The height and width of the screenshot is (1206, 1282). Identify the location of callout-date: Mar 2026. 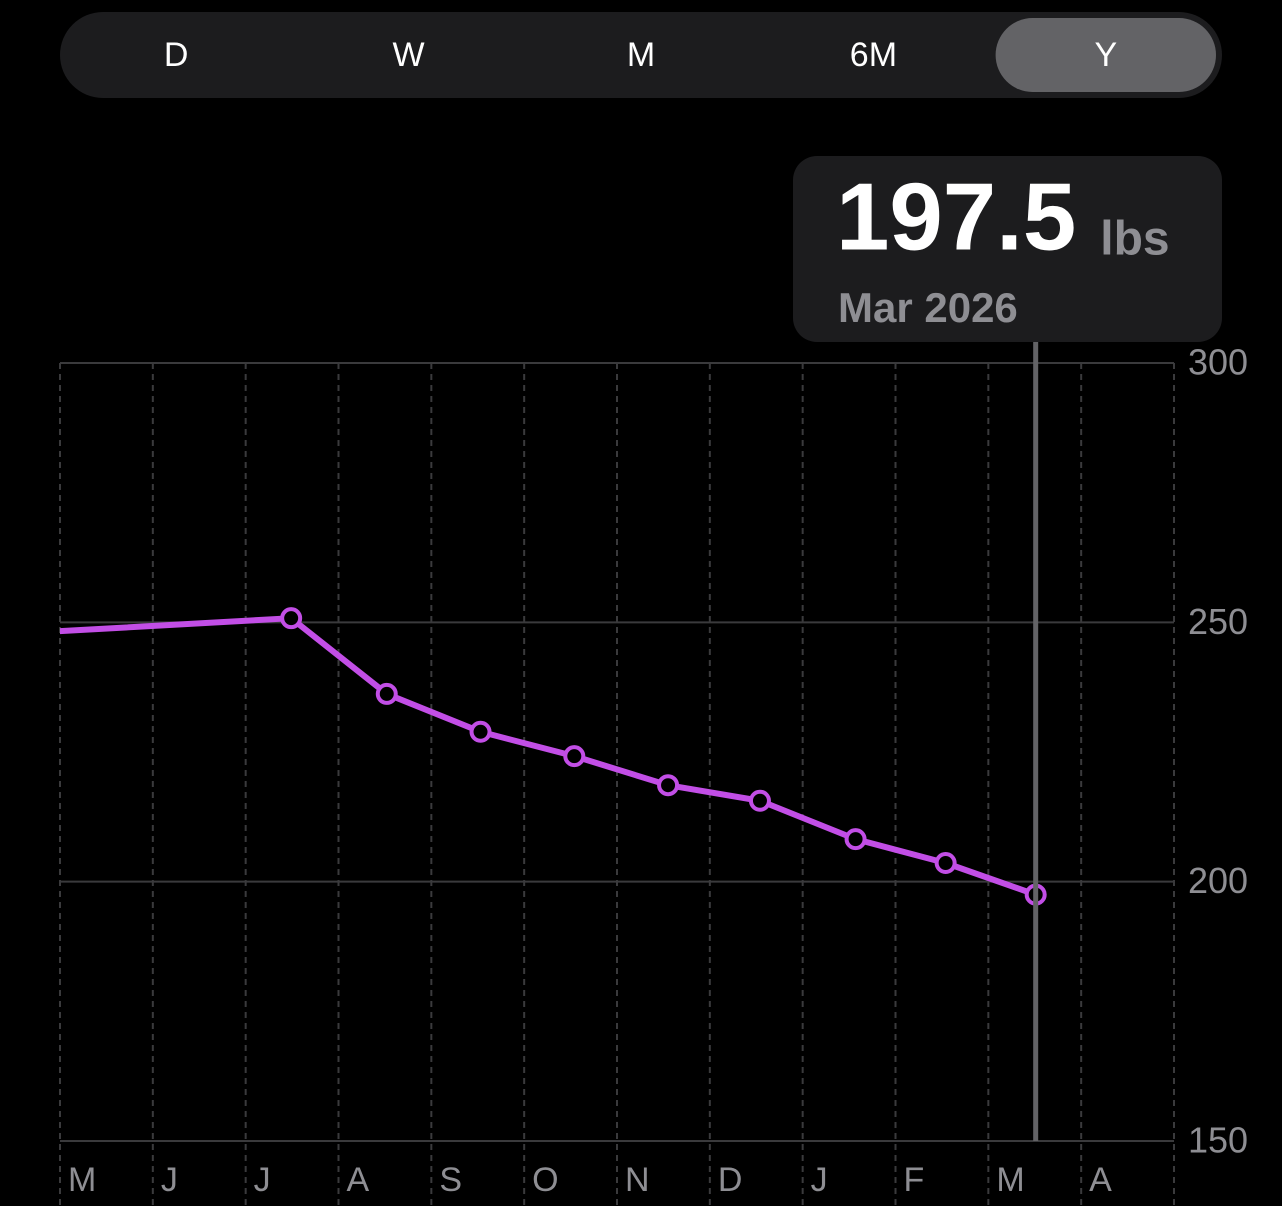
(928, 307).